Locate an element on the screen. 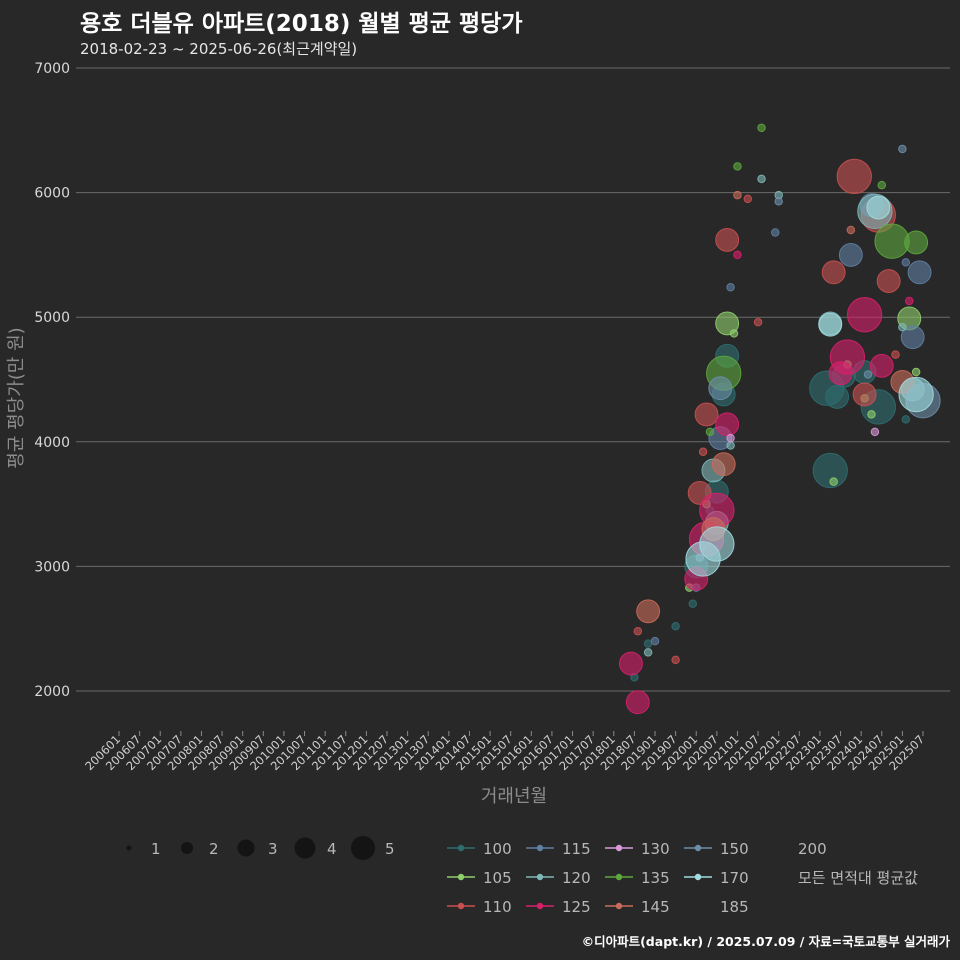 This screenshot has width=960, height=960. x-axis-label: 거래년월 is located at coordinates (514, 796).